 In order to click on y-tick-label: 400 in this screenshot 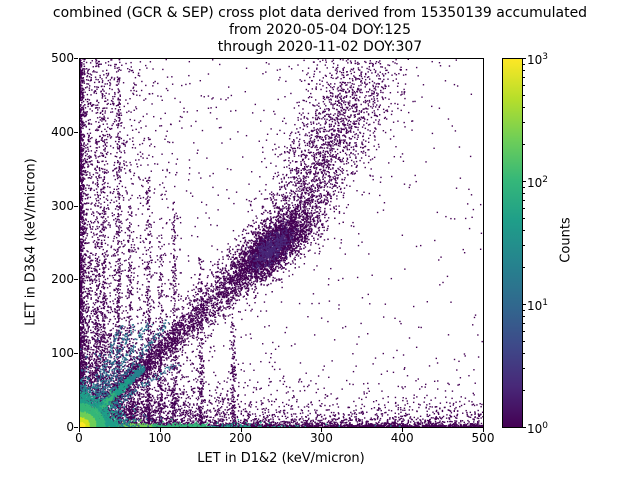, I will do `click(62, 131)`.